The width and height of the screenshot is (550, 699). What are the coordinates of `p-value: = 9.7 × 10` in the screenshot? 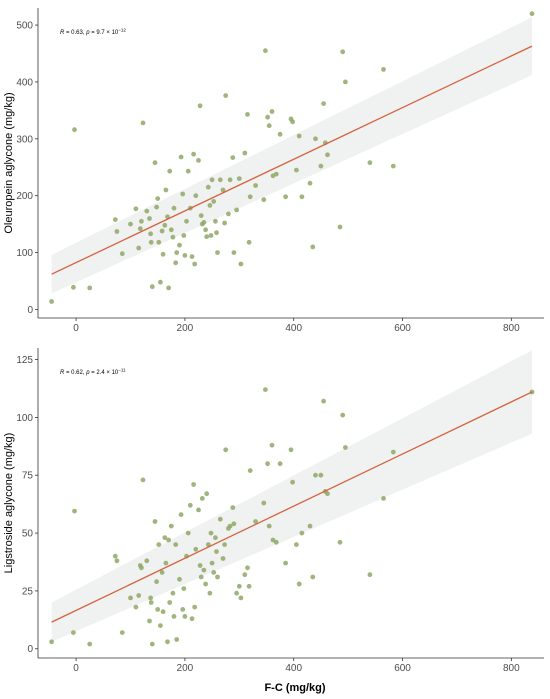 It's located at (104, 33).